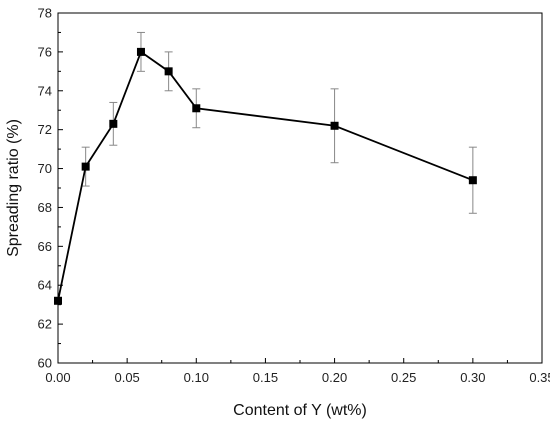 Image resolution: width=550 pixels, height=425 pixels. Describe the element at coordinates (45, 168) in the screenshot. I see `y-tick-label: 70` at that location.